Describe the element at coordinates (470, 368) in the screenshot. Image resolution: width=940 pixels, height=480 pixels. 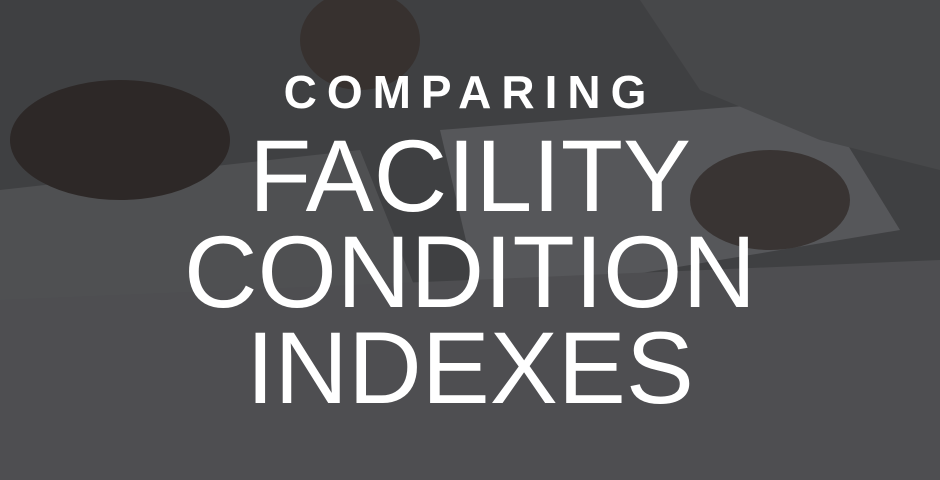
I see `title-line: INDEXES` at that location.